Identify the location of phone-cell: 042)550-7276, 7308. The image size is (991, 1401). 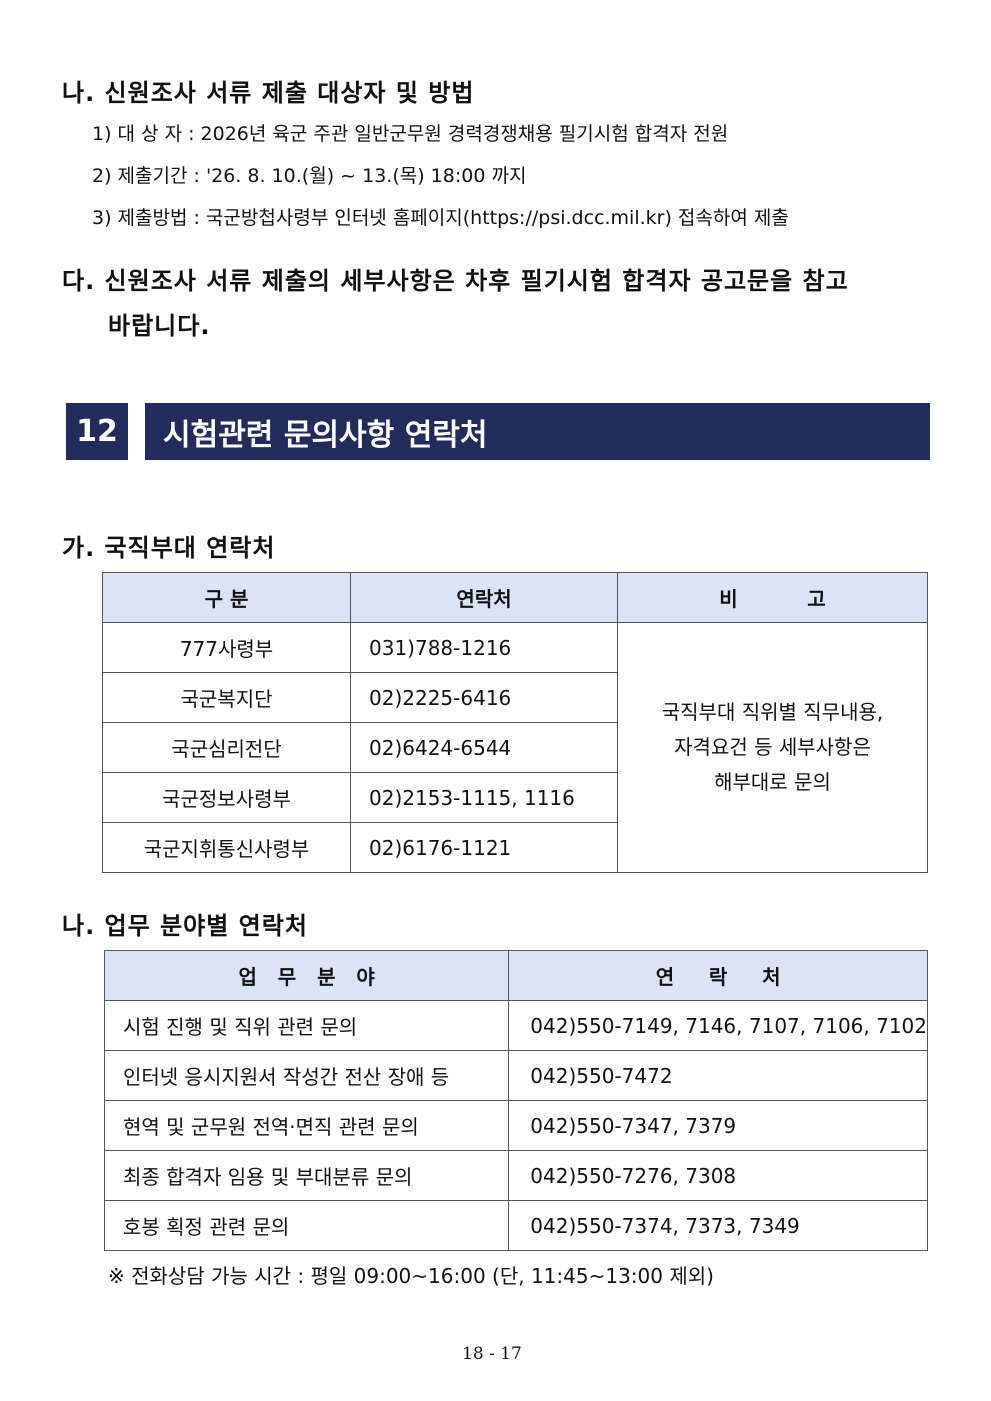
(718, 1175).